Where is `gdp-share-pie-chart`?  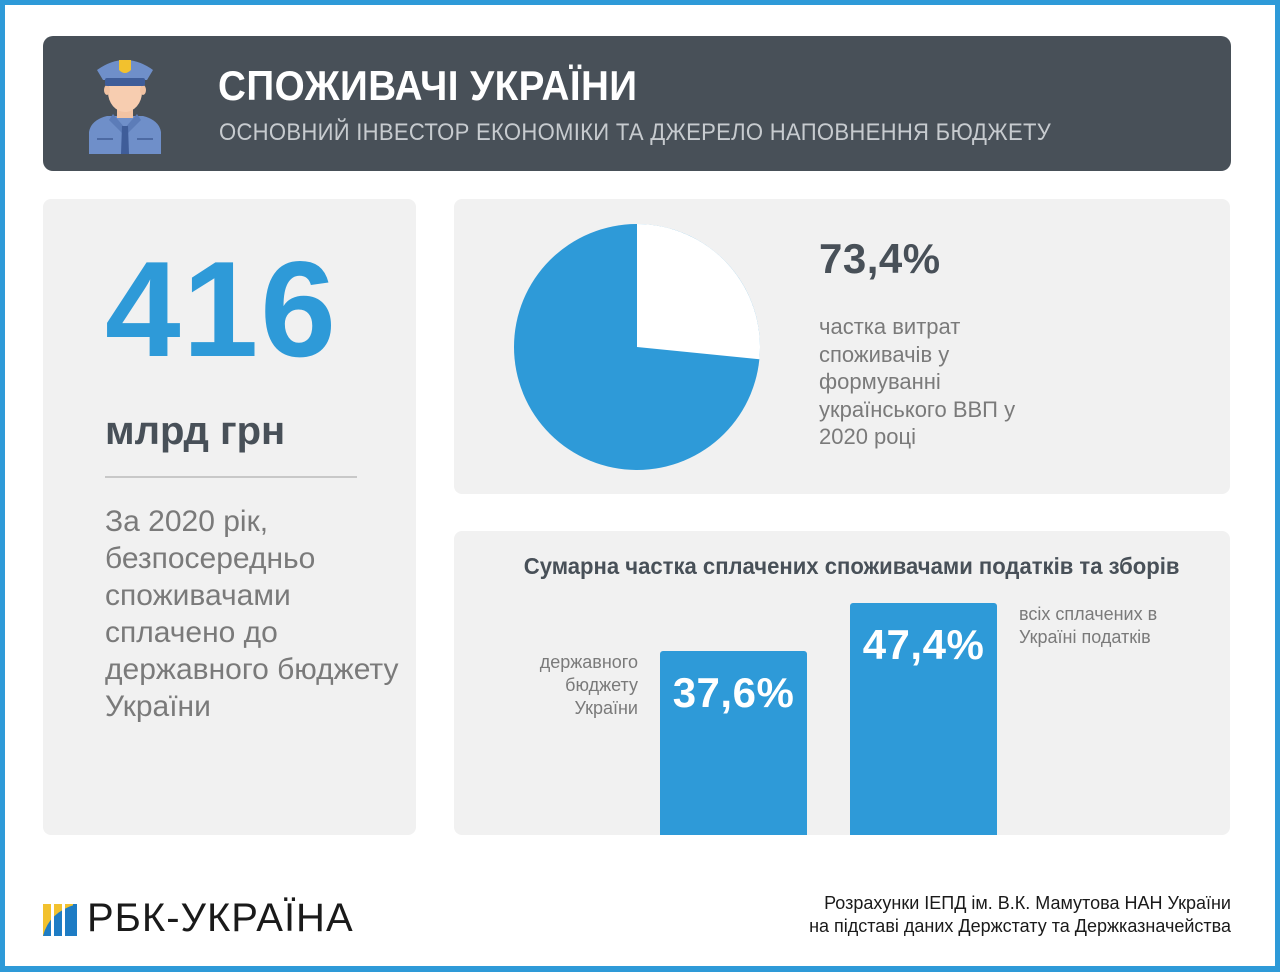
gdp-share-pie-chart is located at coordinates (637, 347).